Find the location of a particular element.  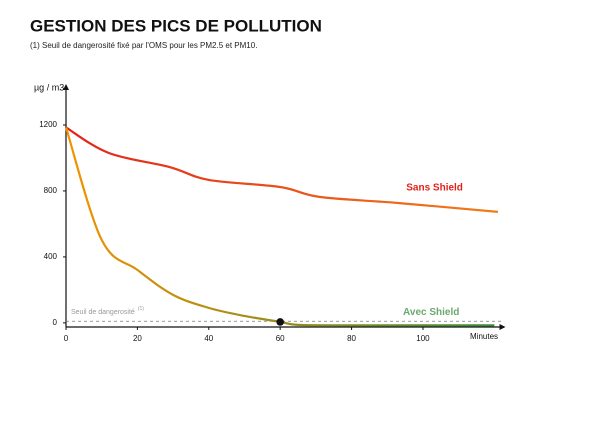

x-tick-label: 0 is located at coordinates (66, 338).